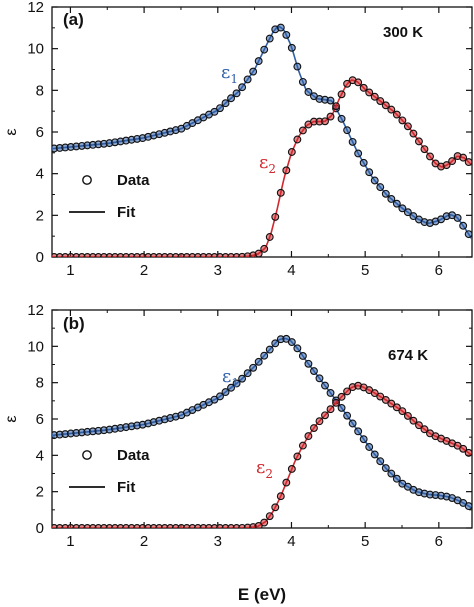 This screenshot has height=607, width=474. I want to click on y-tick-label: 4, so click(40, 455).